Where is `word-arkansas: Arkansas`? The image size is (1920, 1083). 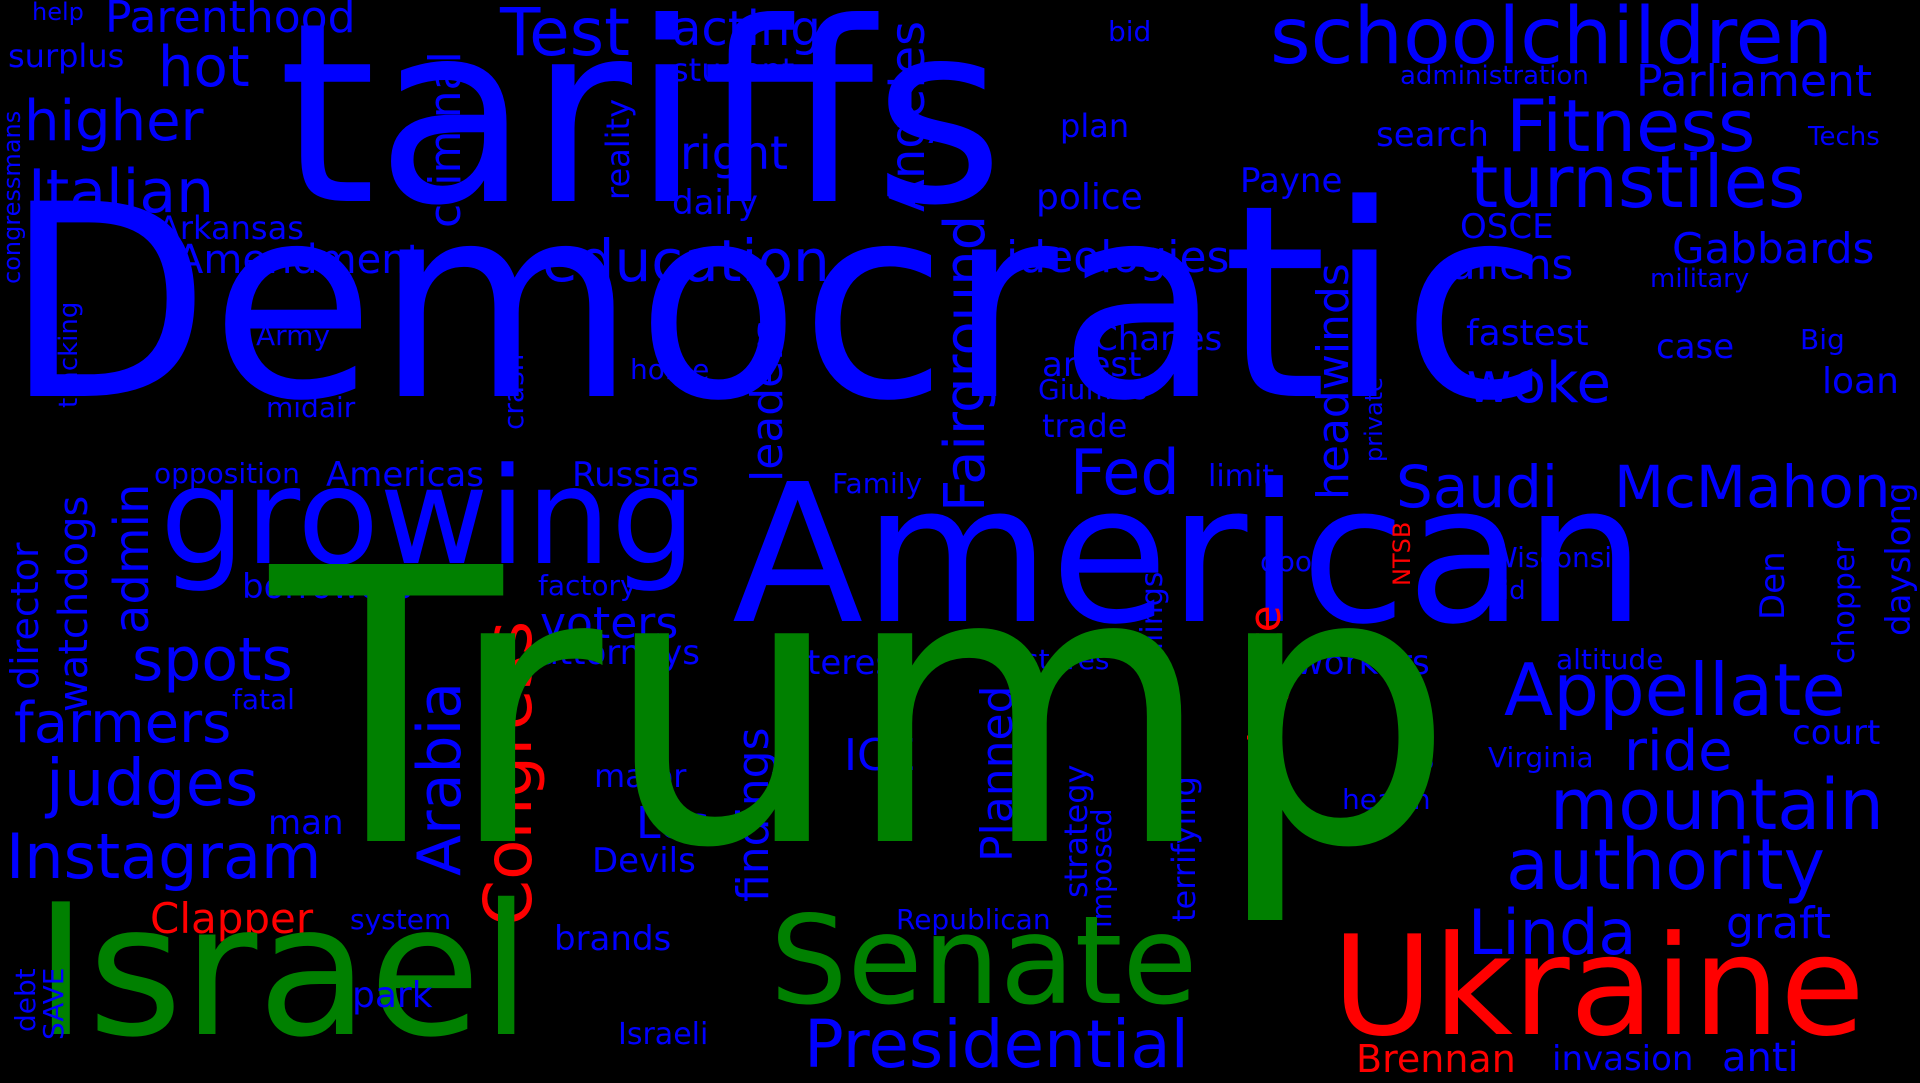
word-arkansas: Arkansas is located at coordinates (231, 228).